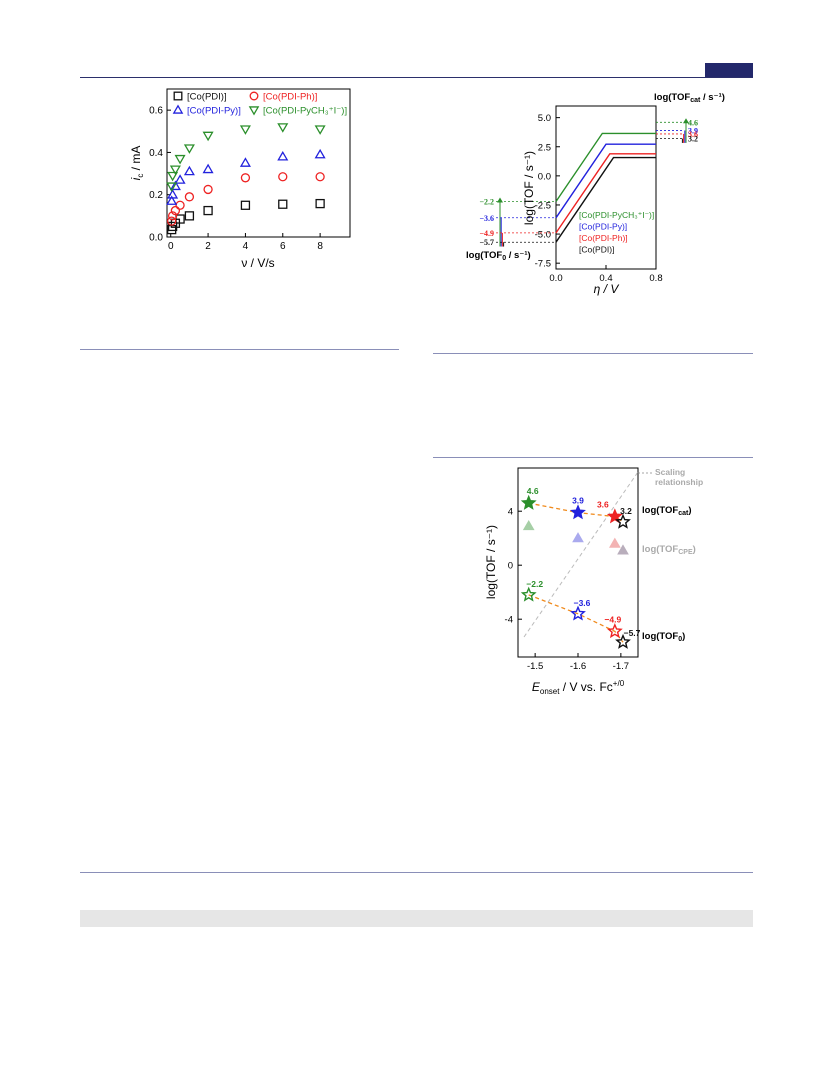 The height and width of the screenshot is (1091, 833). Describe the element at coordinates (156, 195) in the screenshot. I see `y-tick-label: 0.2` at that location.